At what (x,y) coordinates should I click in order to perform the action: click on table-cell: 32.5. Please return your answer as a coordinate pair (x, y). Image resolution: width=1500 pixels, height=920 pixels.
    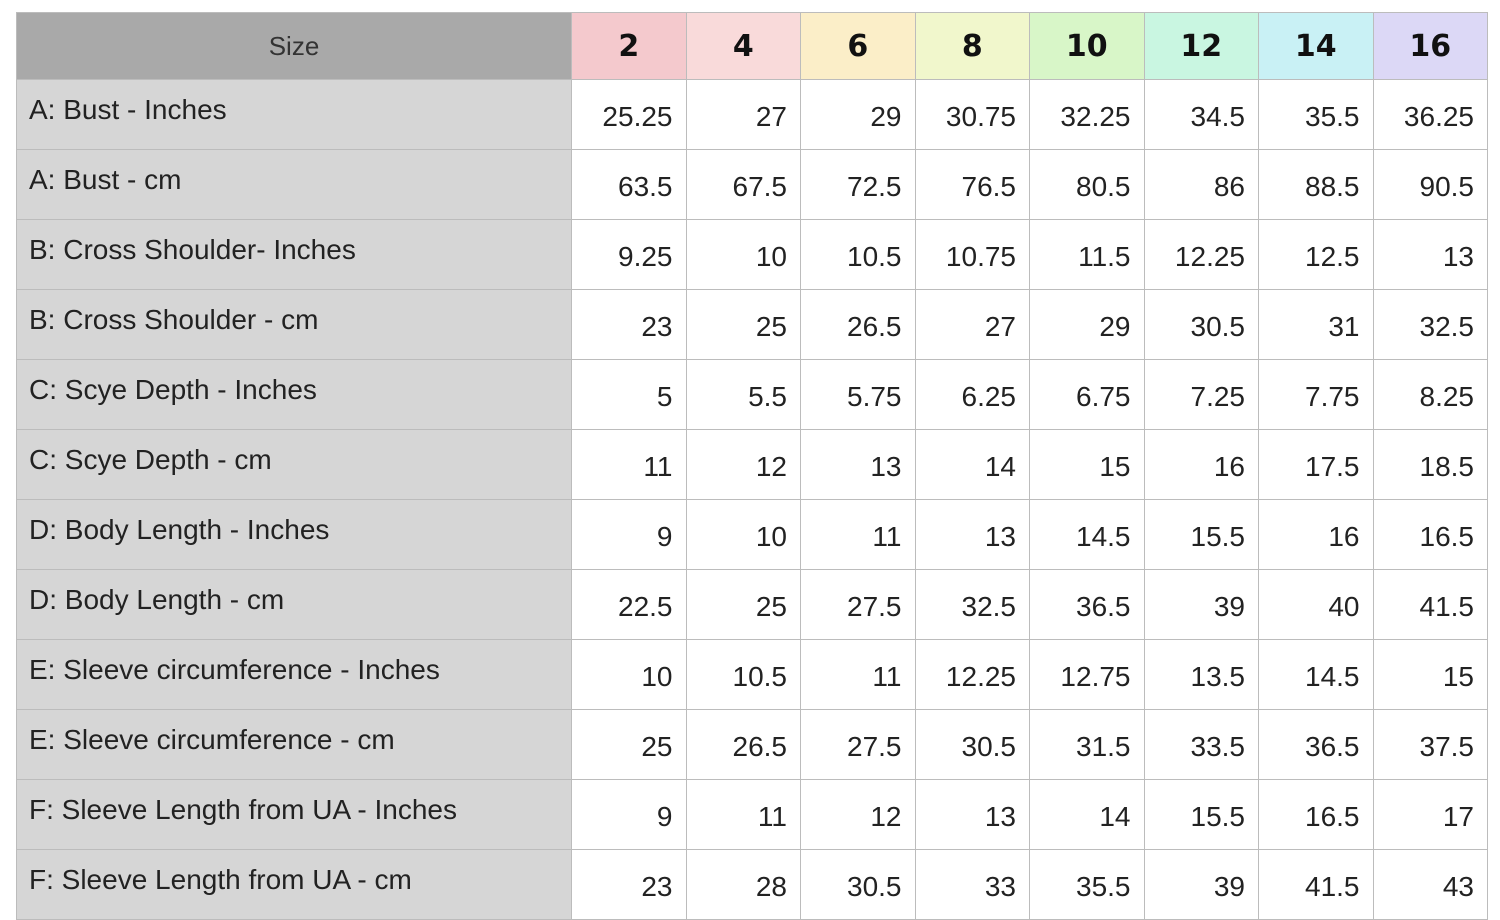
    Looking at the image, I should click on (972, 604).